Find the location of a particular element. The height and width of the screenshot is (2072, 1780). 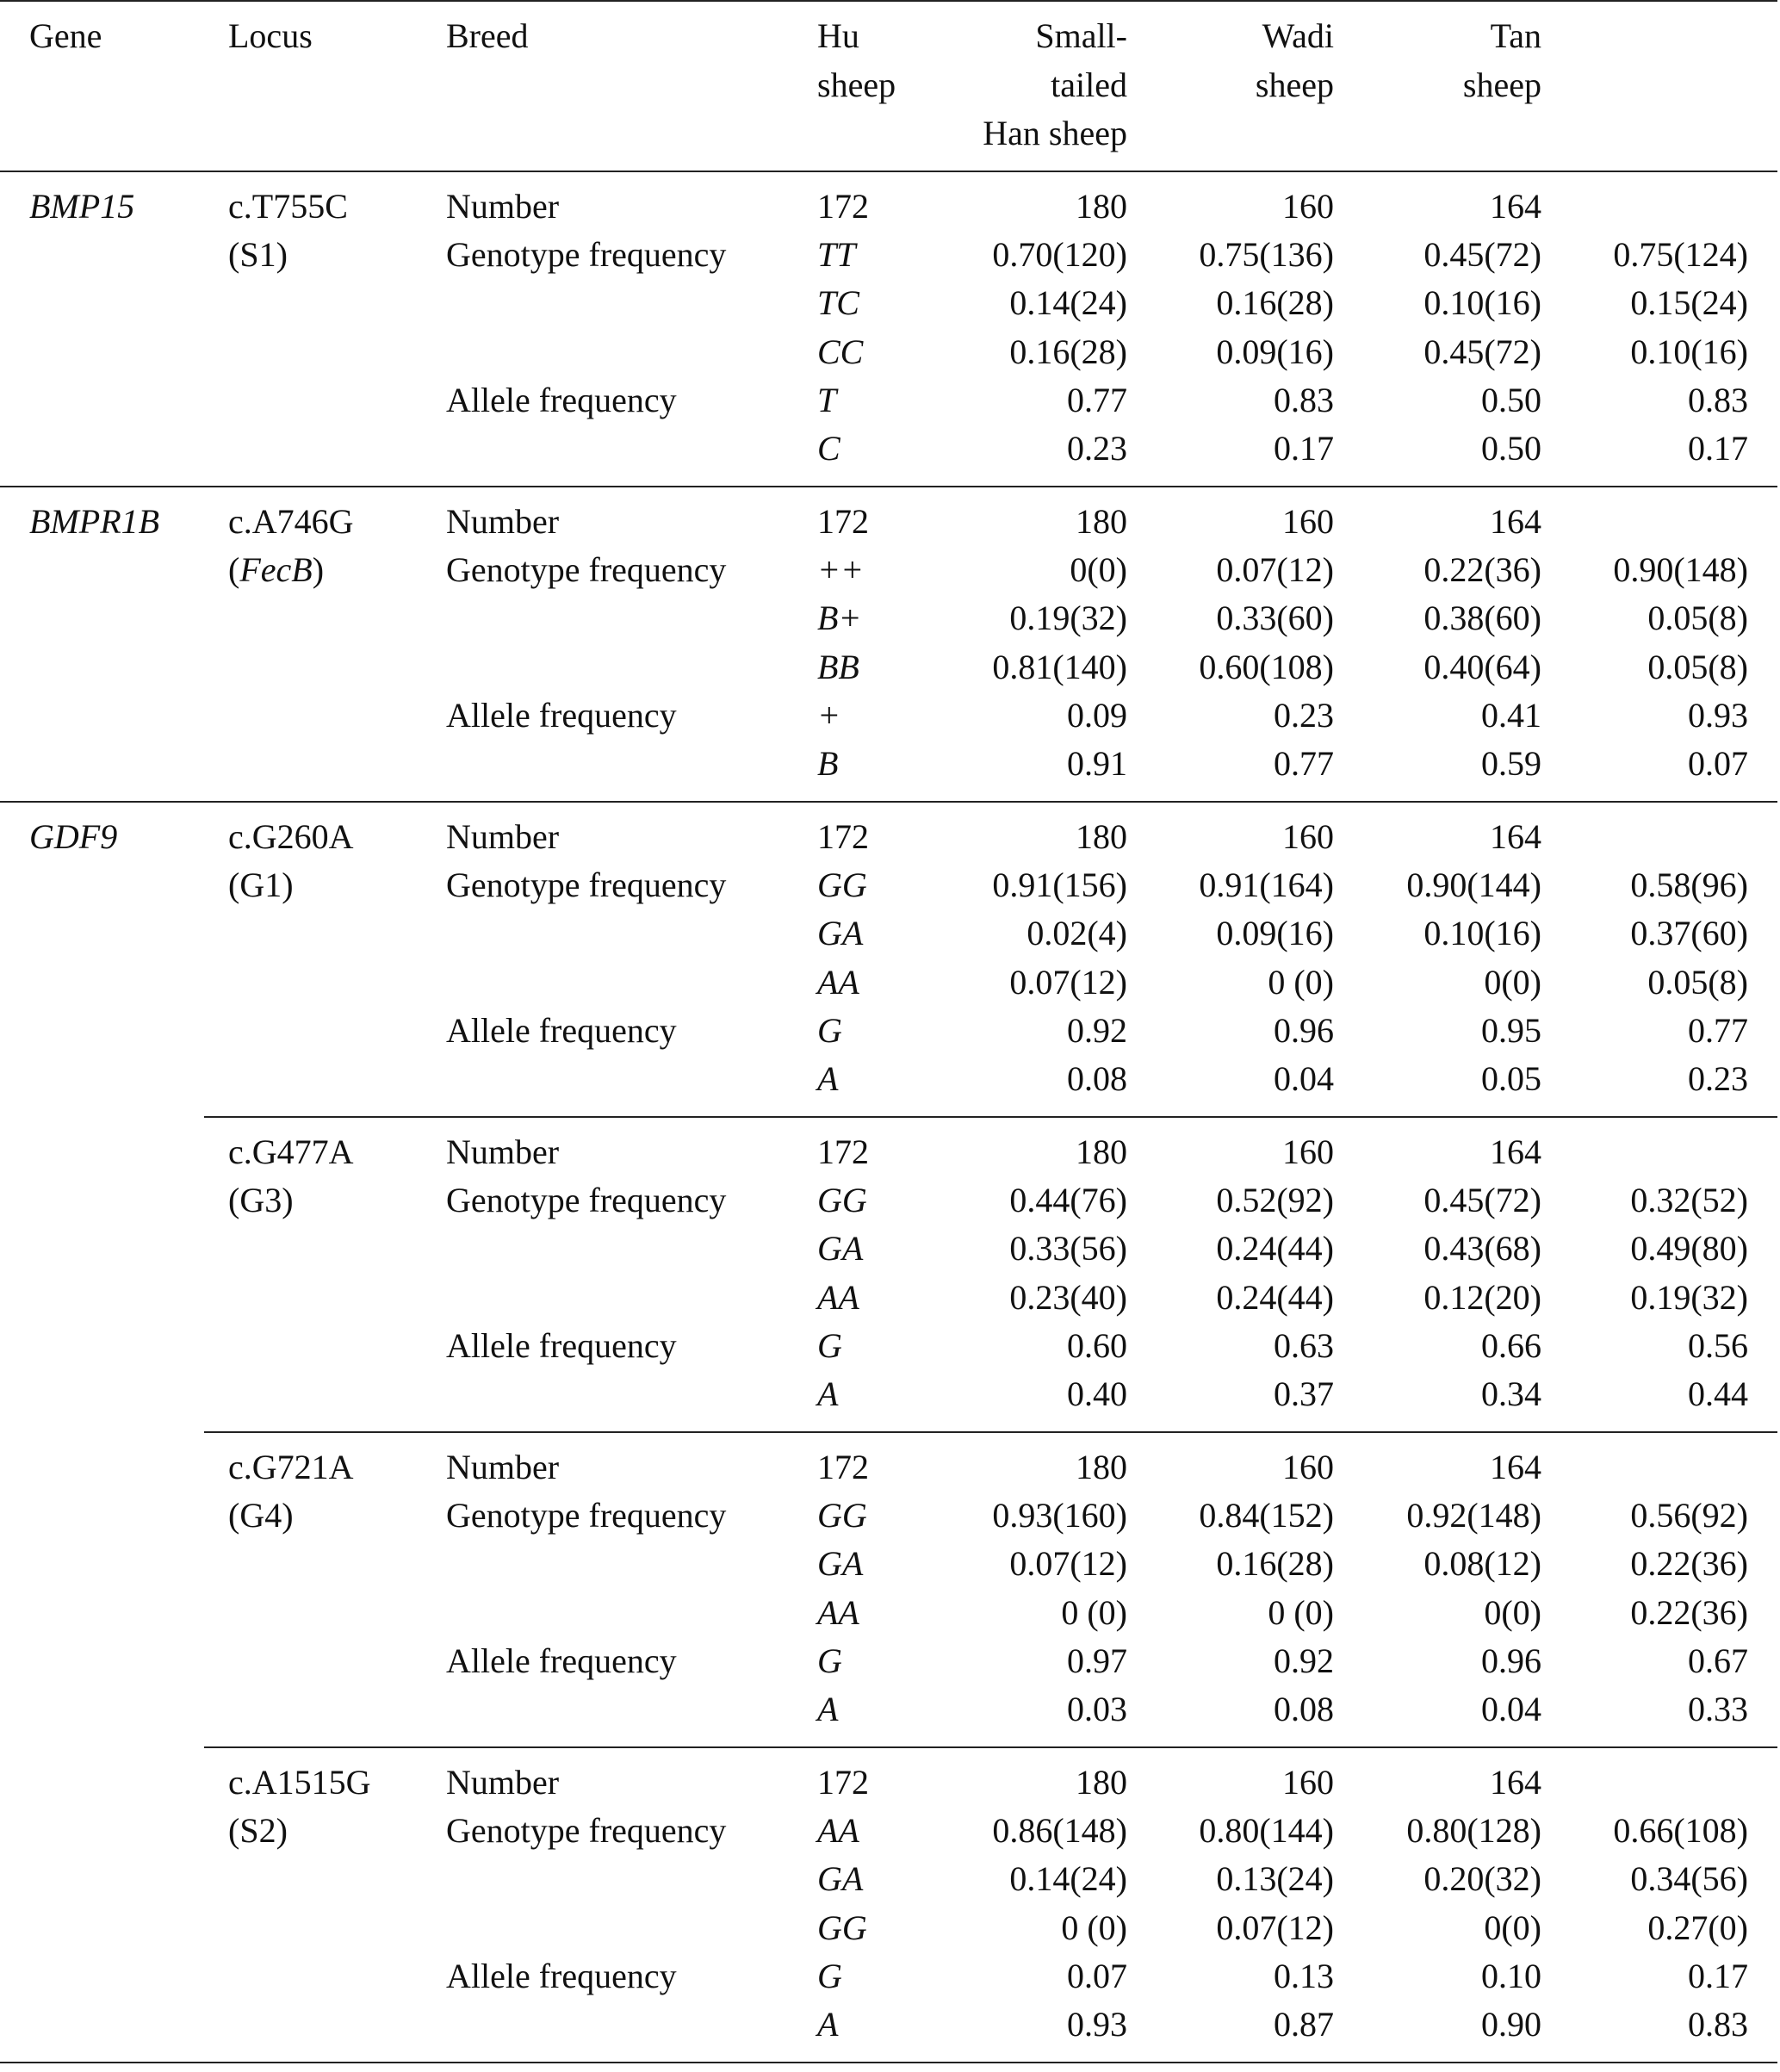

cell: 0.75(124) is located at coordinates (1680, 255).